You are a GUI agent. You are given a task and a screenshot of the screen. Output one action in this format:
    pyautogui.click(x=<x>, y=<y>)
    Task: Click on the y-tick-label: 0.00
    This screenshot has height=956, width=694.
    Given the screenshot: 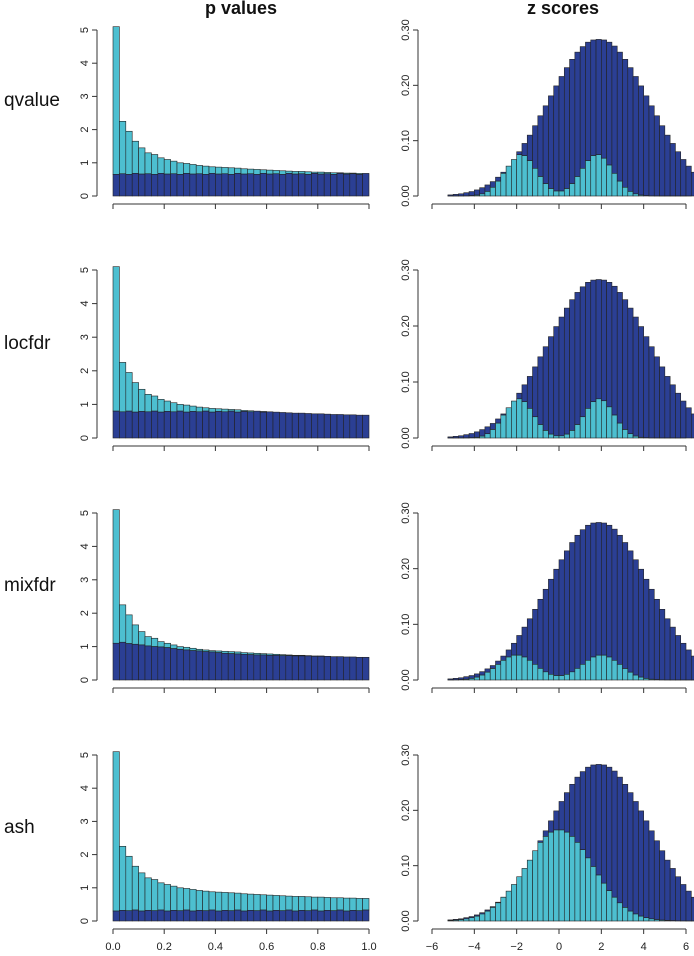 What is the action you would take?
    pyautogui.click(x=406, y=437)
    